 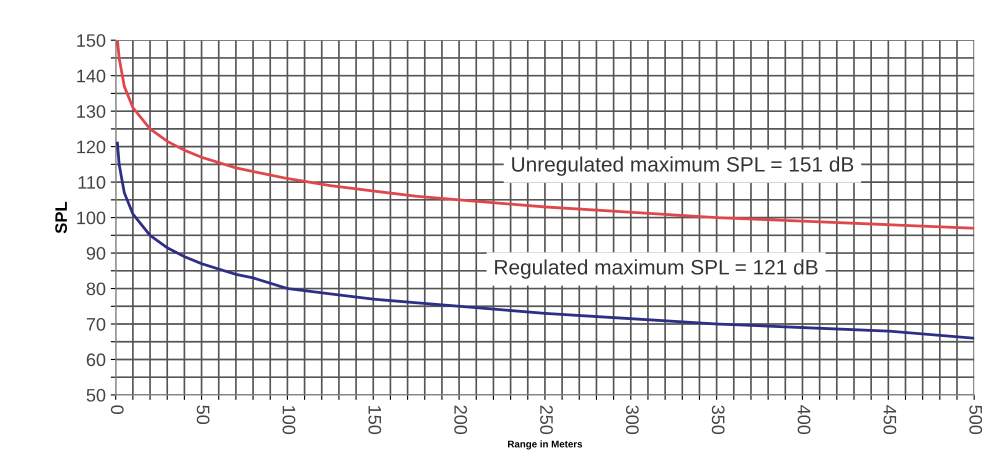 What do you see at coordinates (546, 420) in the screenshot?
I see `x-tick-label: 250` at bounding box center [546, 420].